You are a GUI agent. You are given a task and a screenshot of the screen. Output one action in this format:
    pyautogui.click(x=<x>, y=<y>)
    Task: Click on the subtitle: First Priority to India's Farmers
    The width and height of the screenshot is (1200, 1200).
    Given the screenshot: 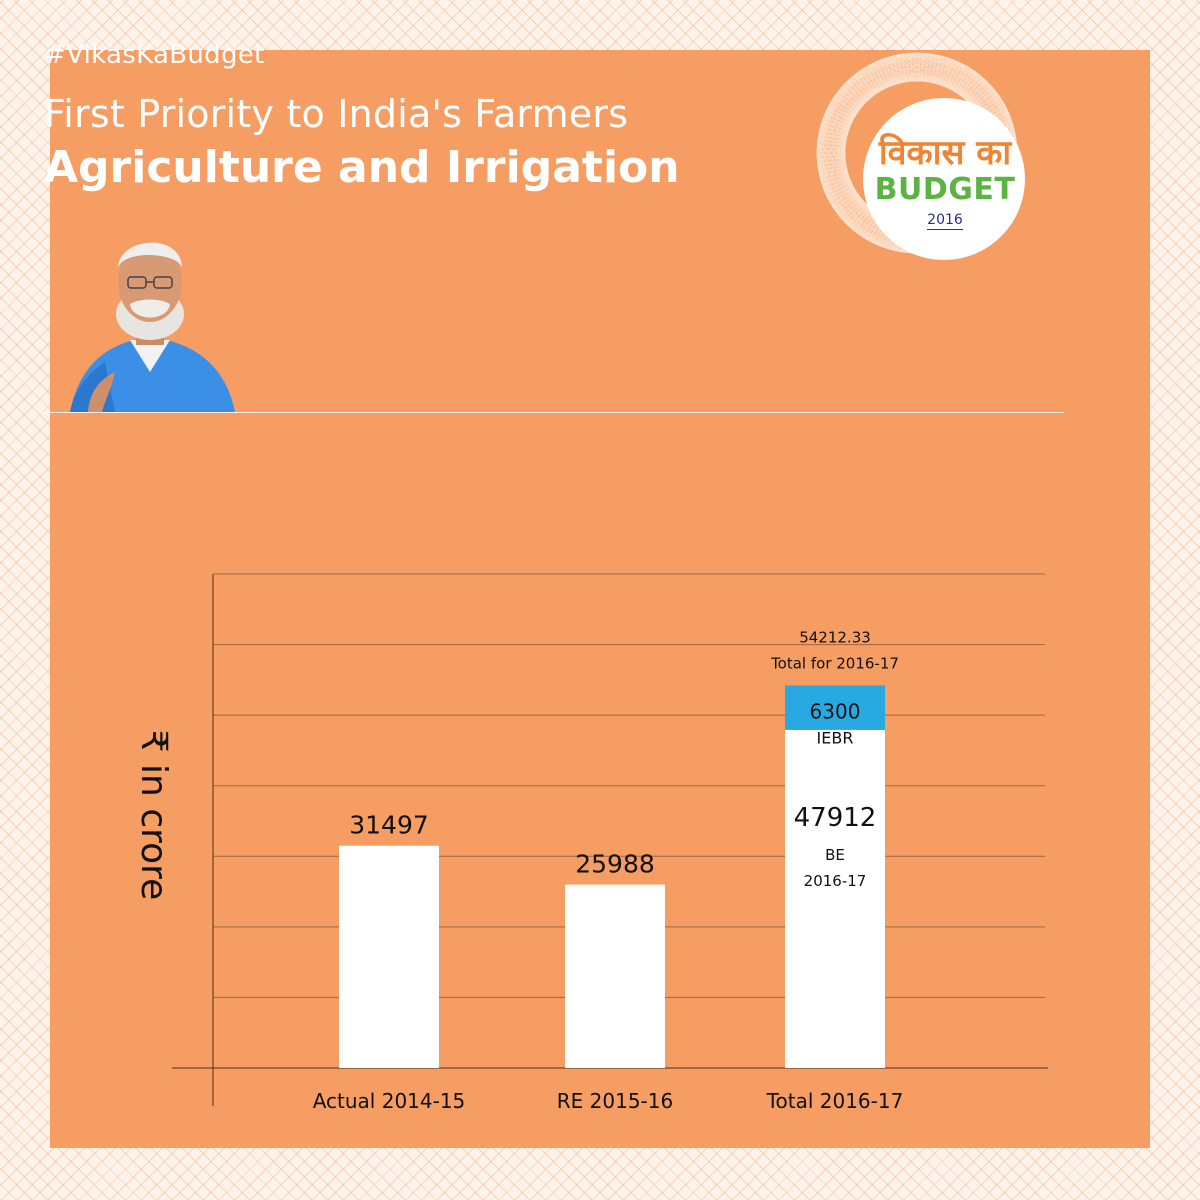 What is the action you would take?
    pyautogui.click(x=336, y=114)
    